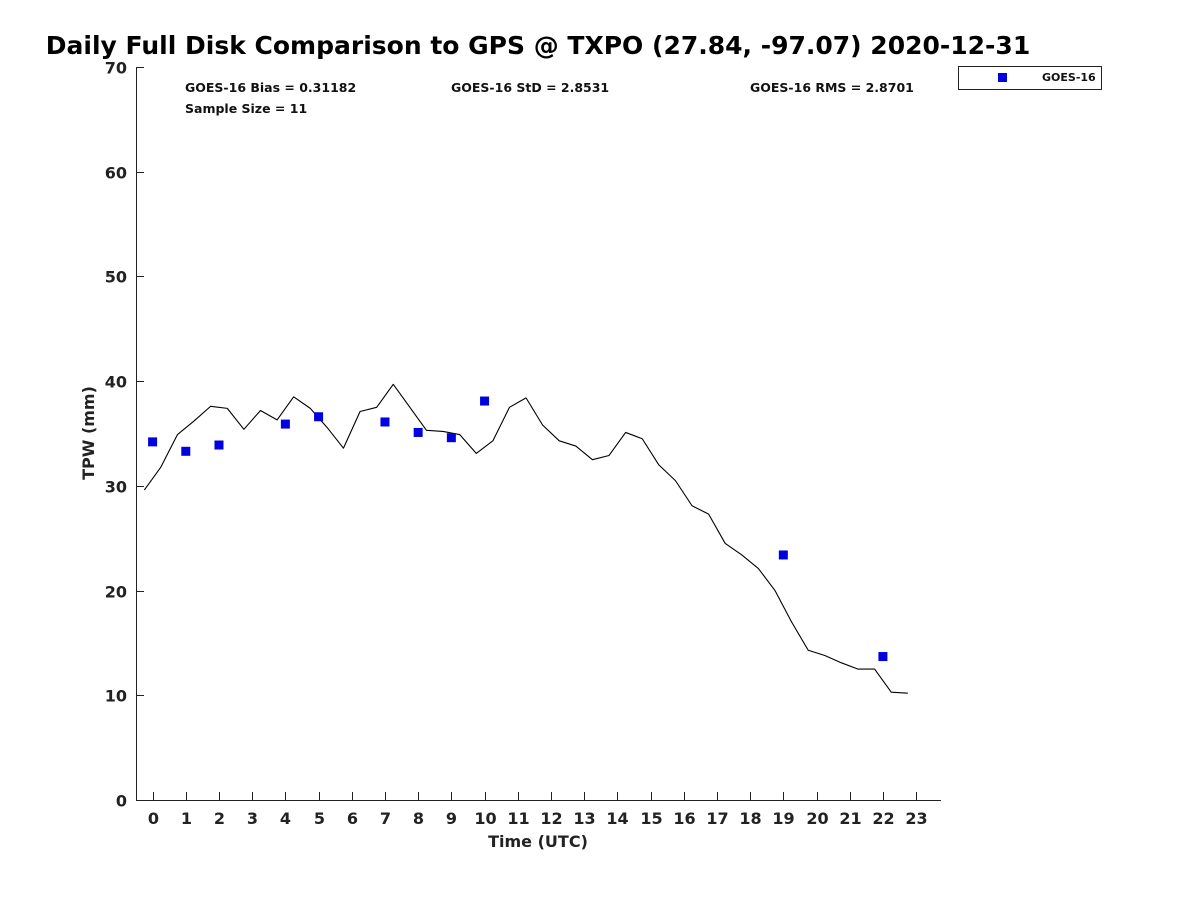 The height and width of the screenshot is (900, 1200). Describe the element at coordinates (116, 68) in the screenshot. I see `y-tick-label: 70` at that location.